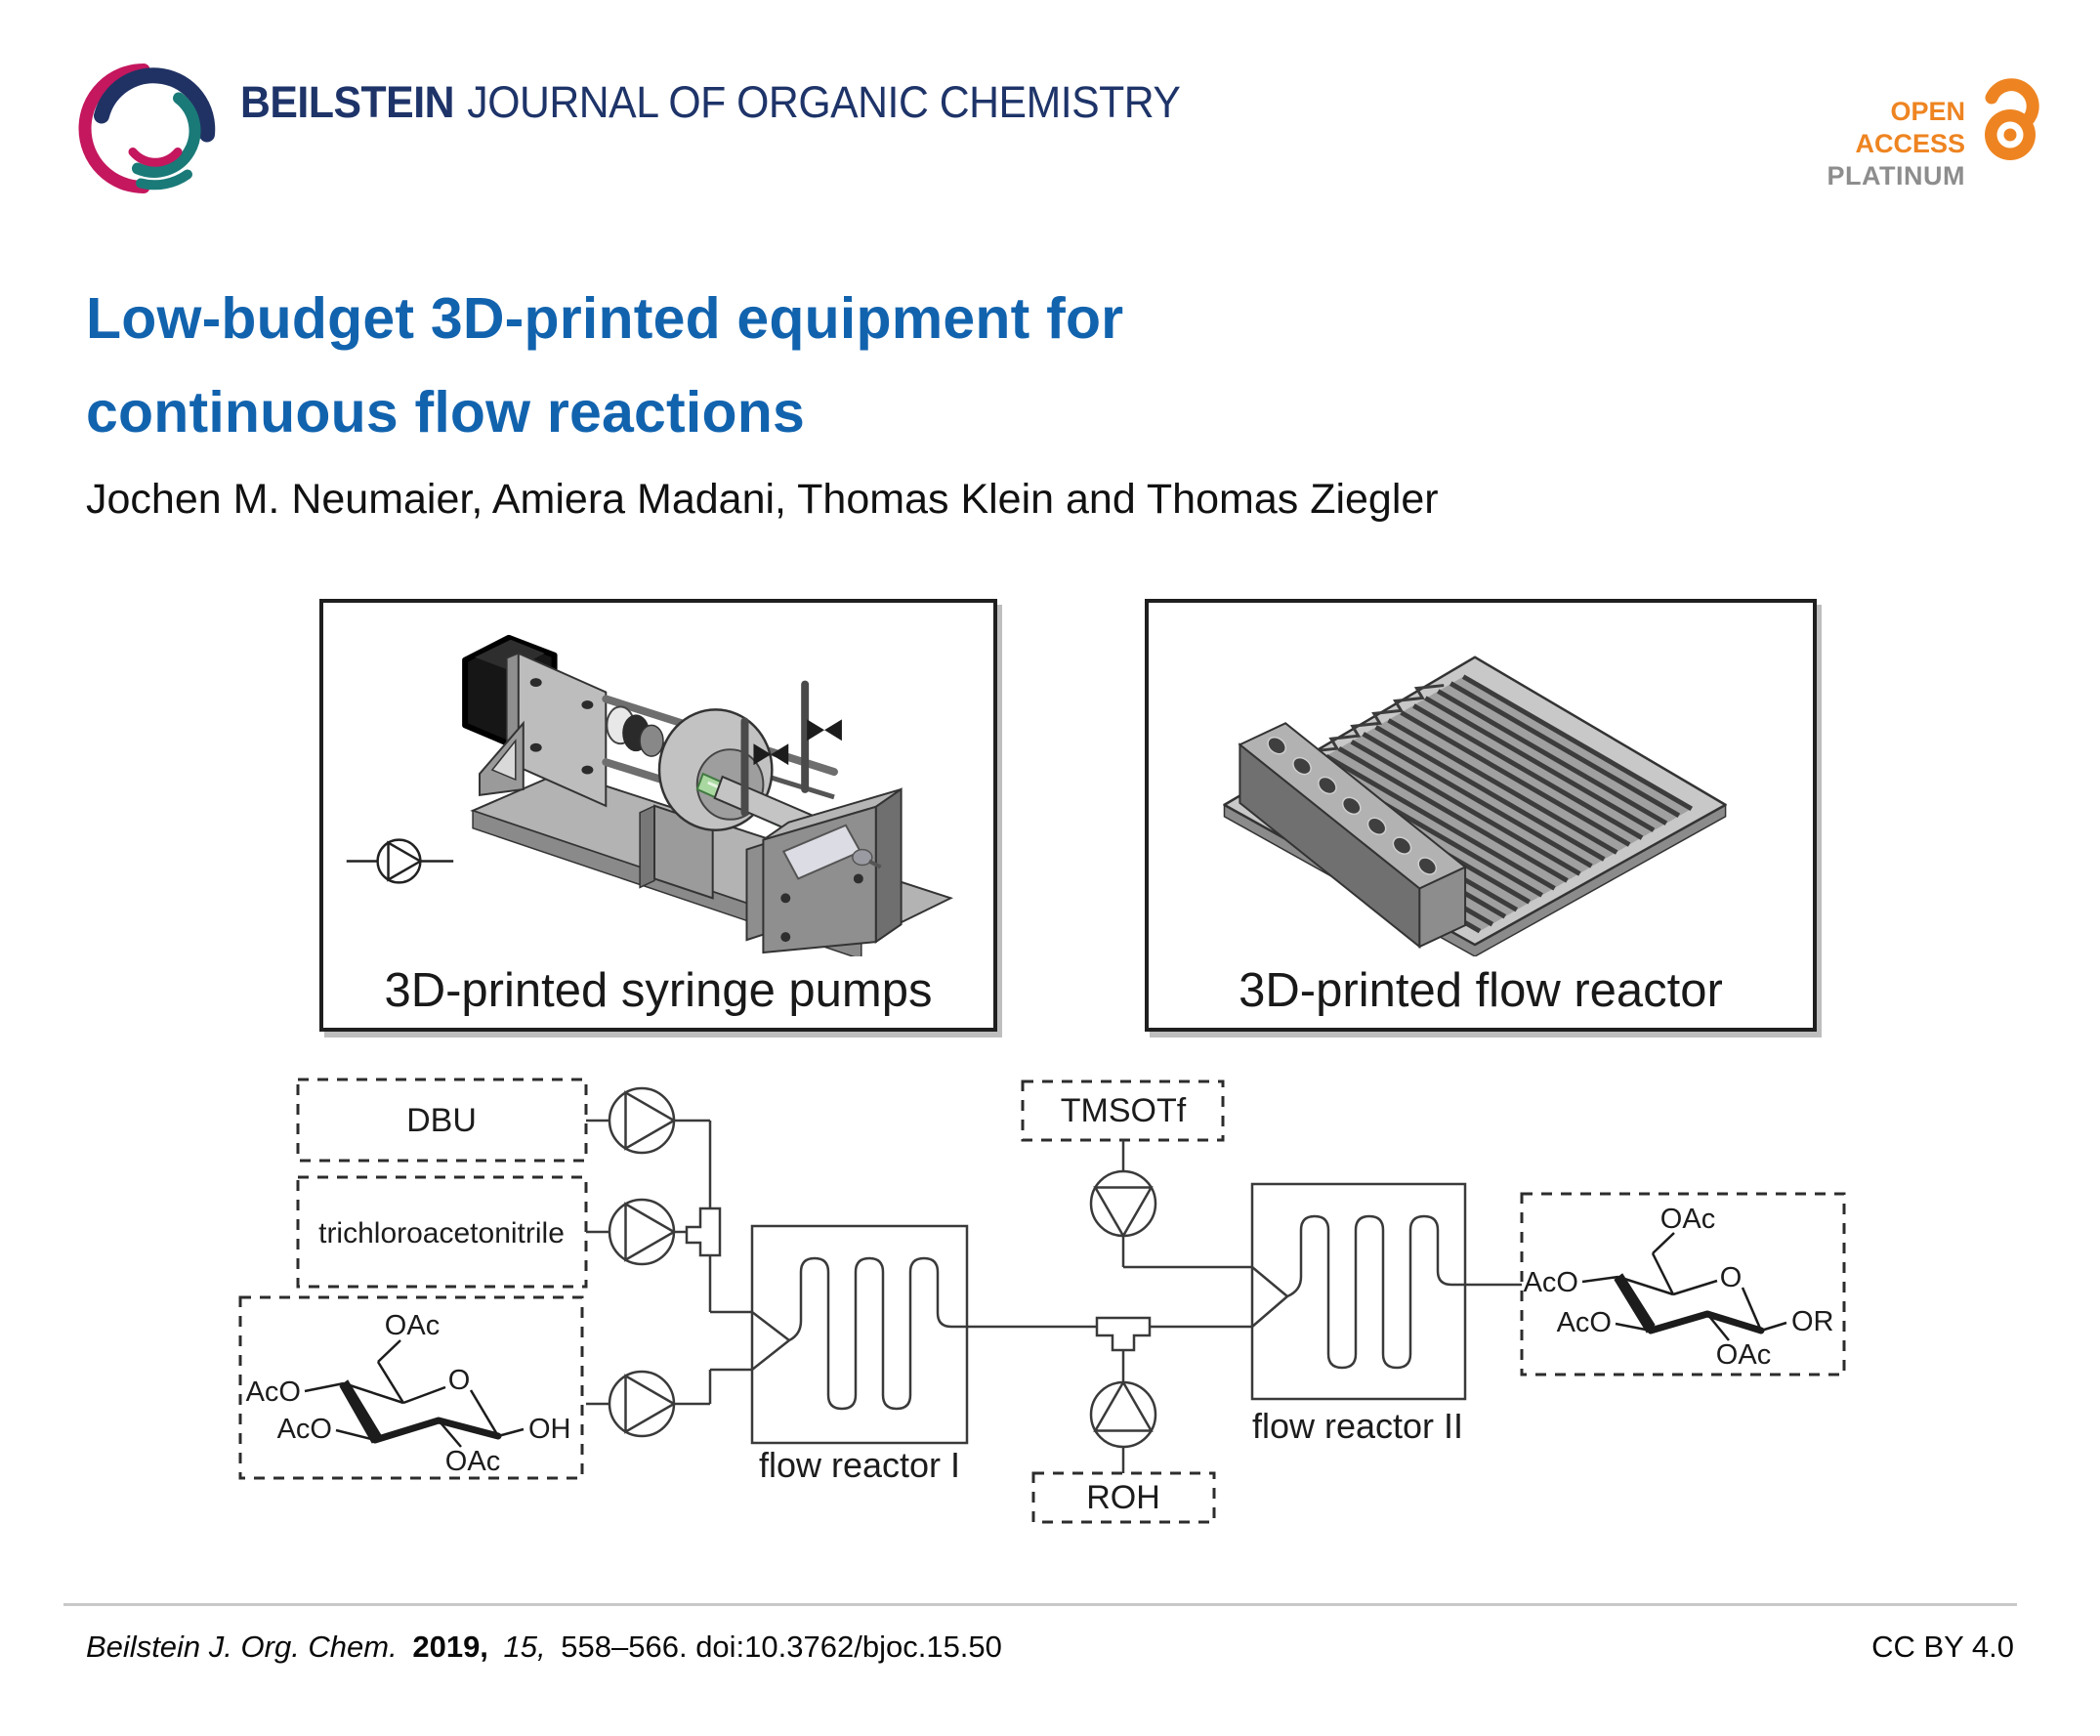  What do you see at coordinates (1743, 1355) in the screenshot?
I see `product-oac-bottom: OAc` at bounding box center [1743, 1355].